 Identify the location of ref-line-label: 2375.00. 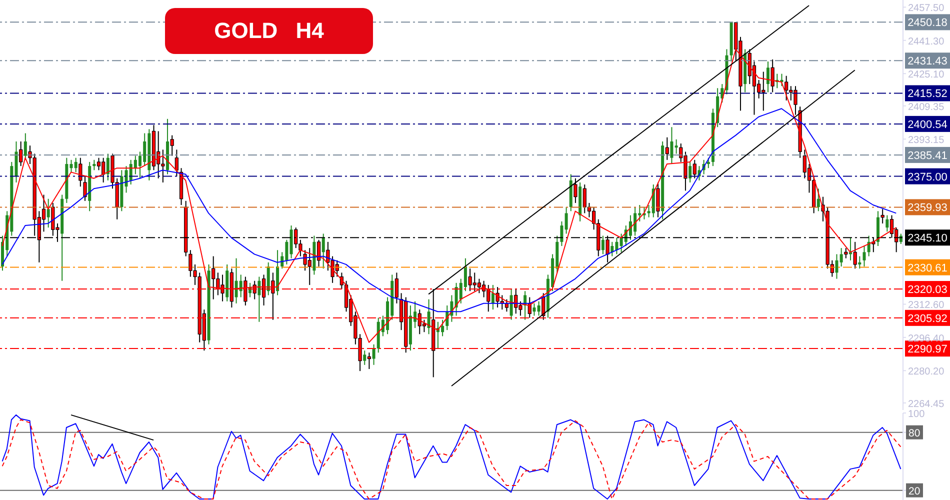
(928, 177).